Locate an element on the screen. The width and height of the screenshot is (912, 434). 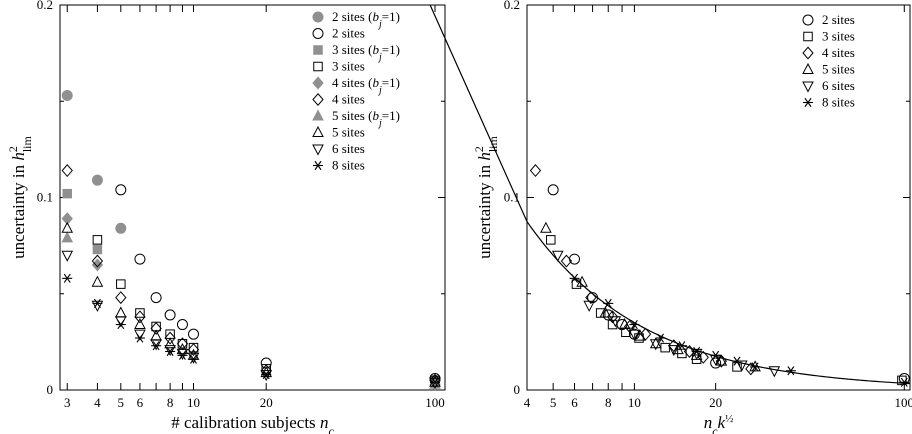
y-tick-label: 0.2 is located at coordinates (512, 6).